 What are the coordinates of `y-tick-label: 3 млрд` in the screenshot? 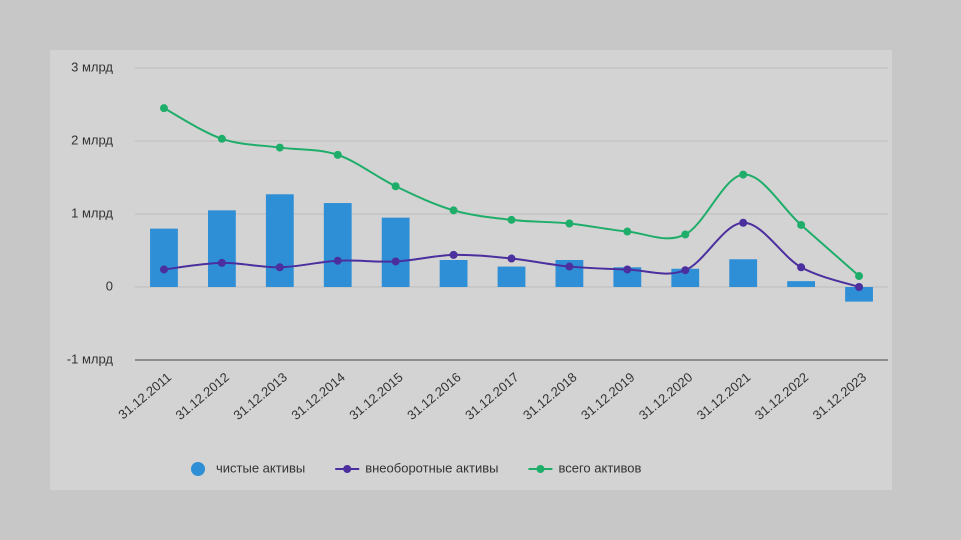 It's located at (92, 66).